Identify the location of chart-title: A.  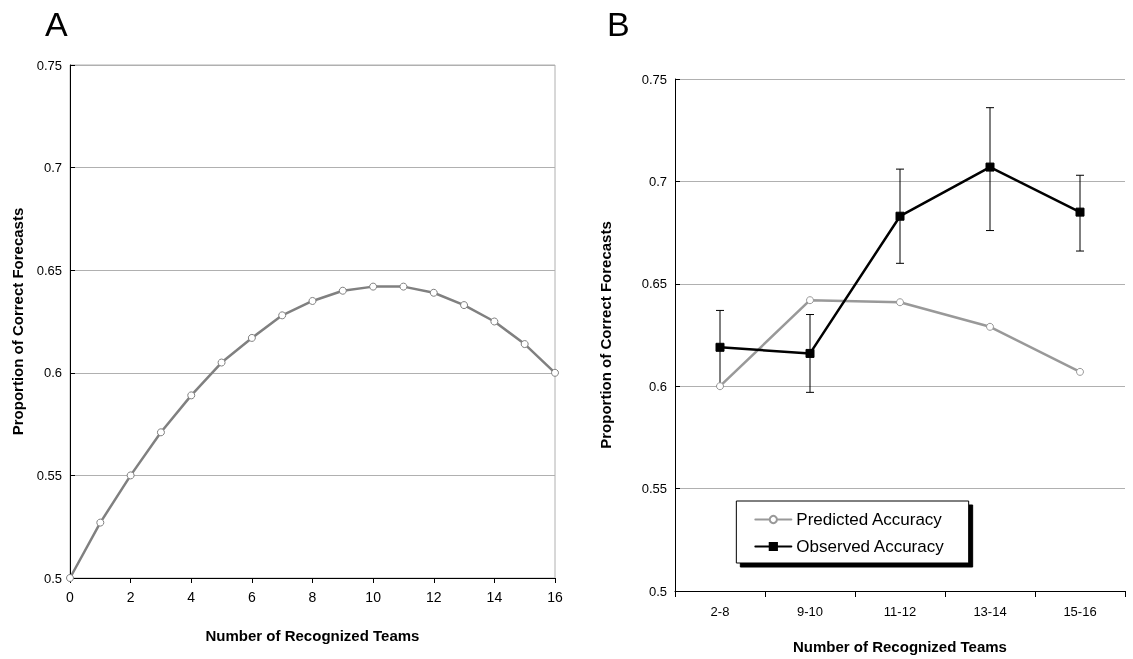
(56, 24).